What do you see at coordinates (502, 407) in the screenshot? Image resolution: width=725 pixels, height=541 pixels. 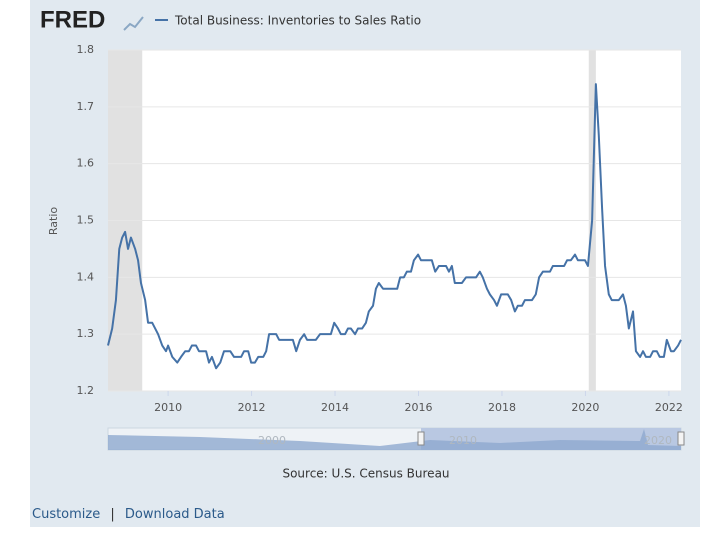 I see `x-tick-label: 2018` at bounding box center [502, 407].